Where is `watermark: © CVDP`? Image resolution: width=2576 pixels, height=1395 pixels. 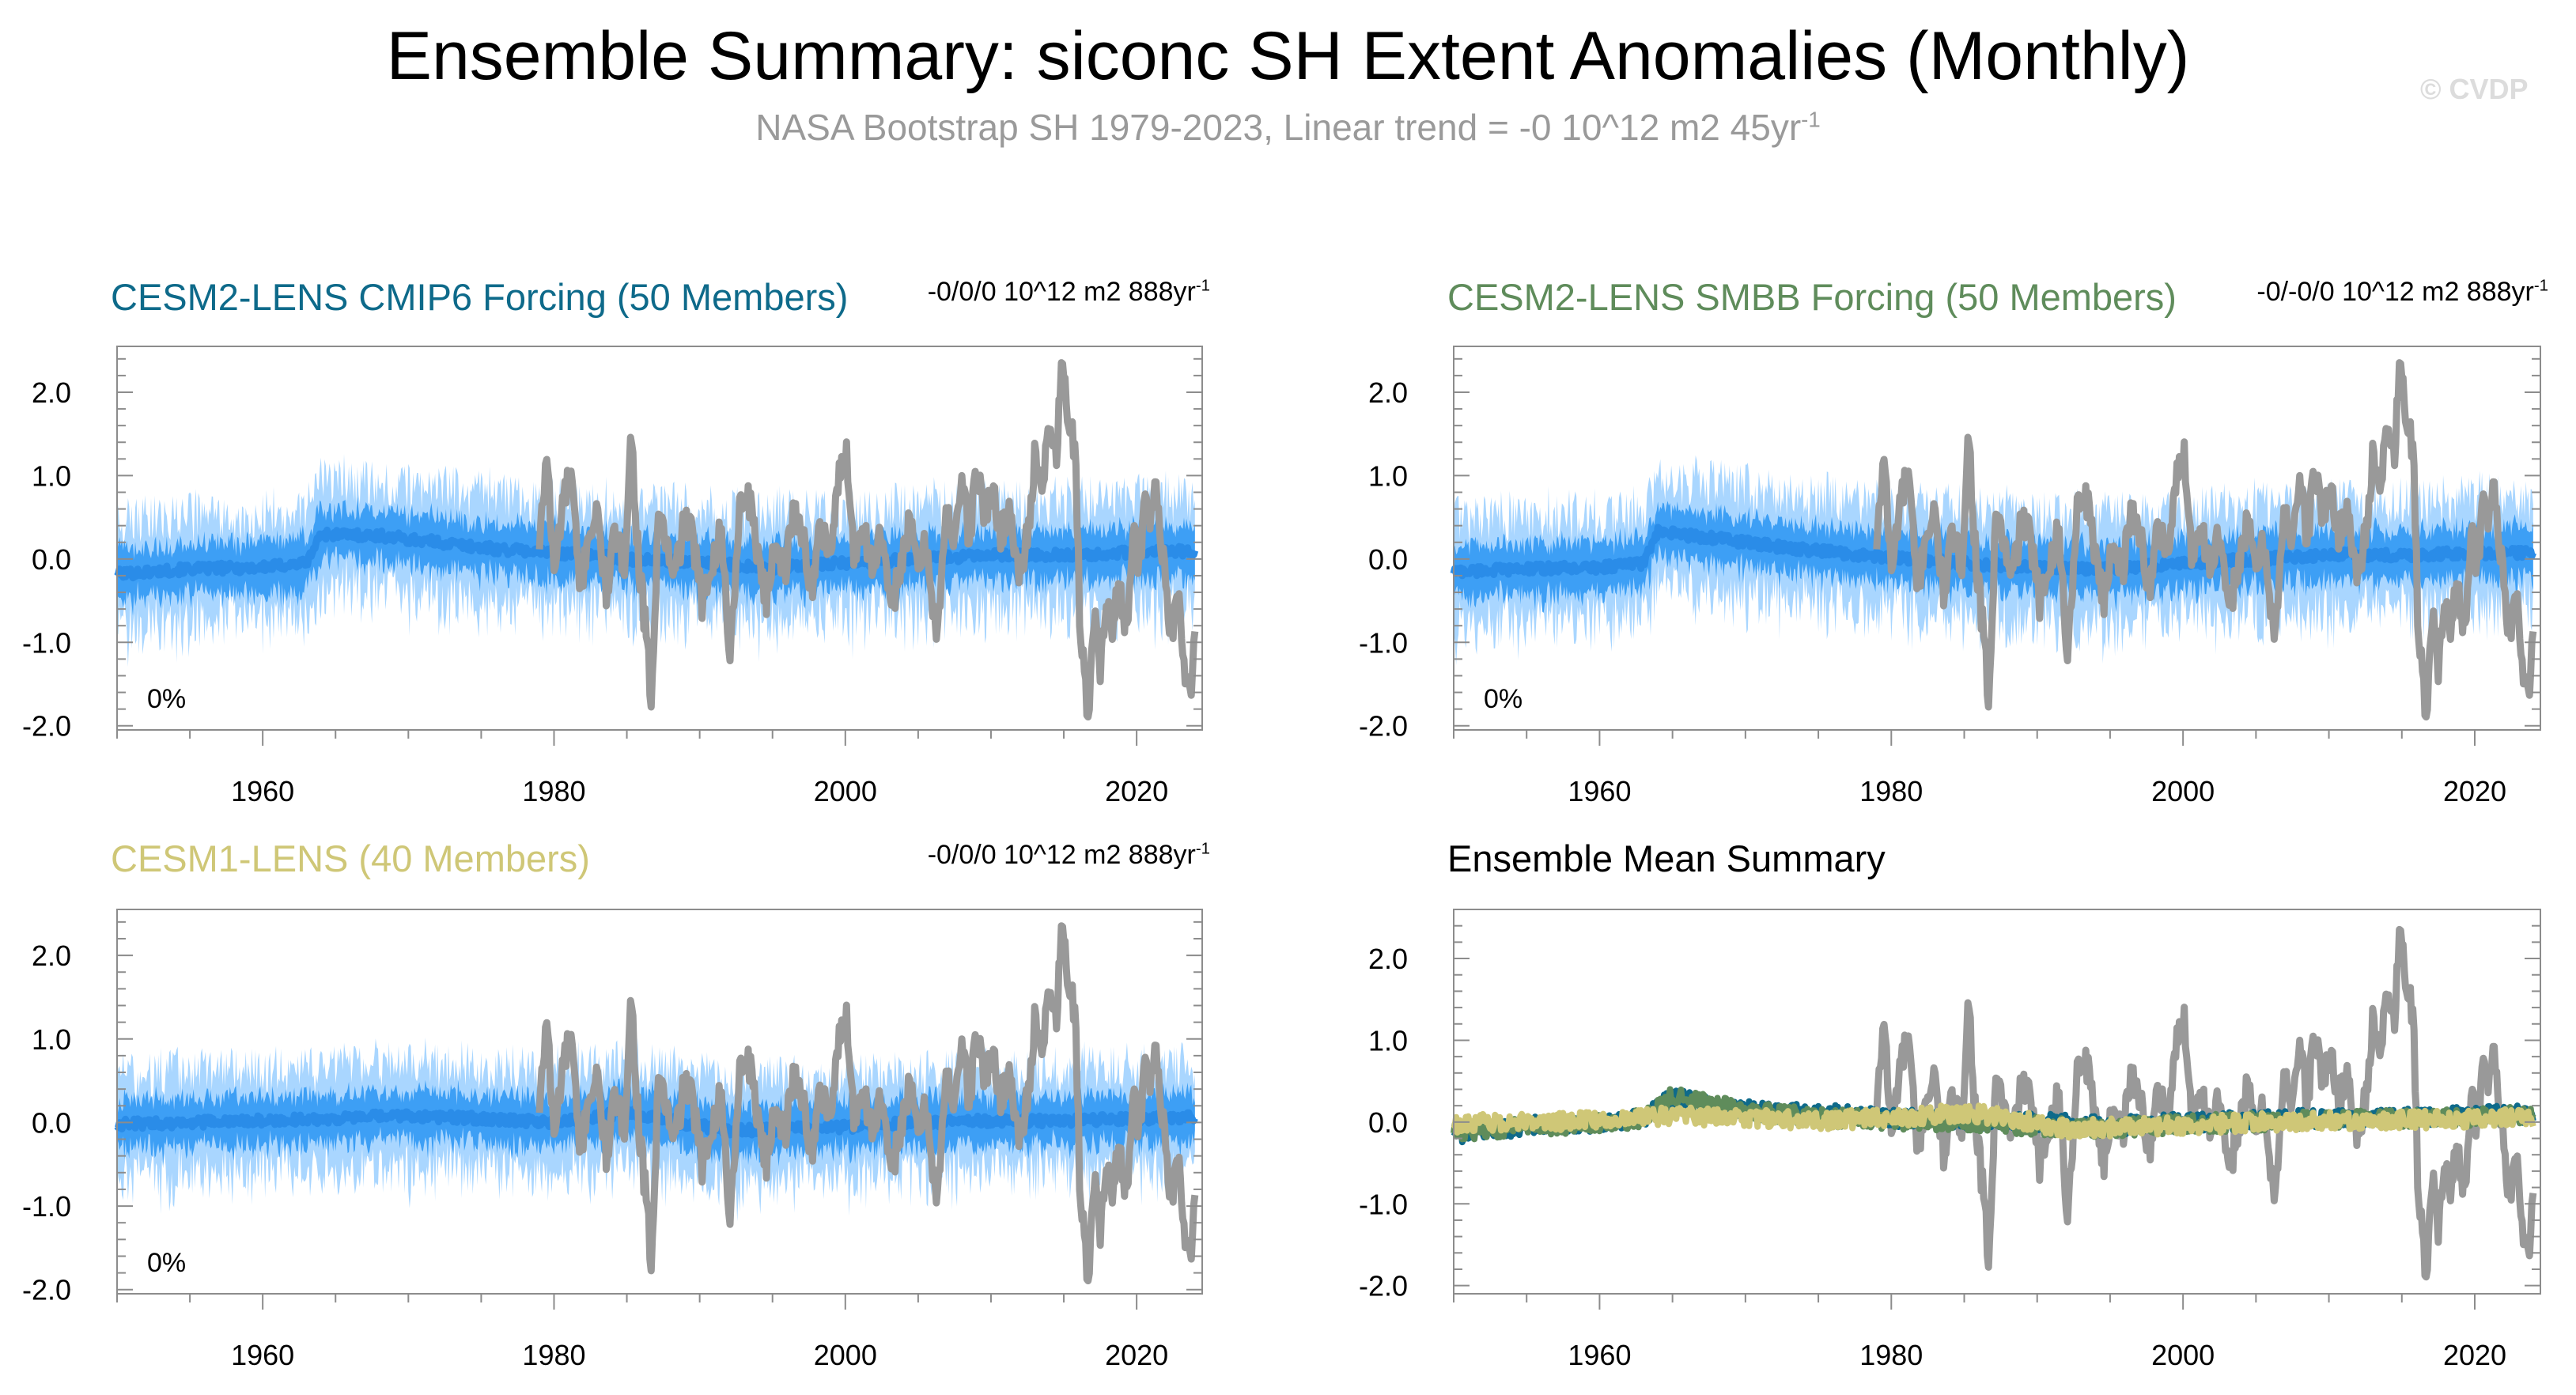
watermark: © CVDP is located at coordinates (2474, 89).